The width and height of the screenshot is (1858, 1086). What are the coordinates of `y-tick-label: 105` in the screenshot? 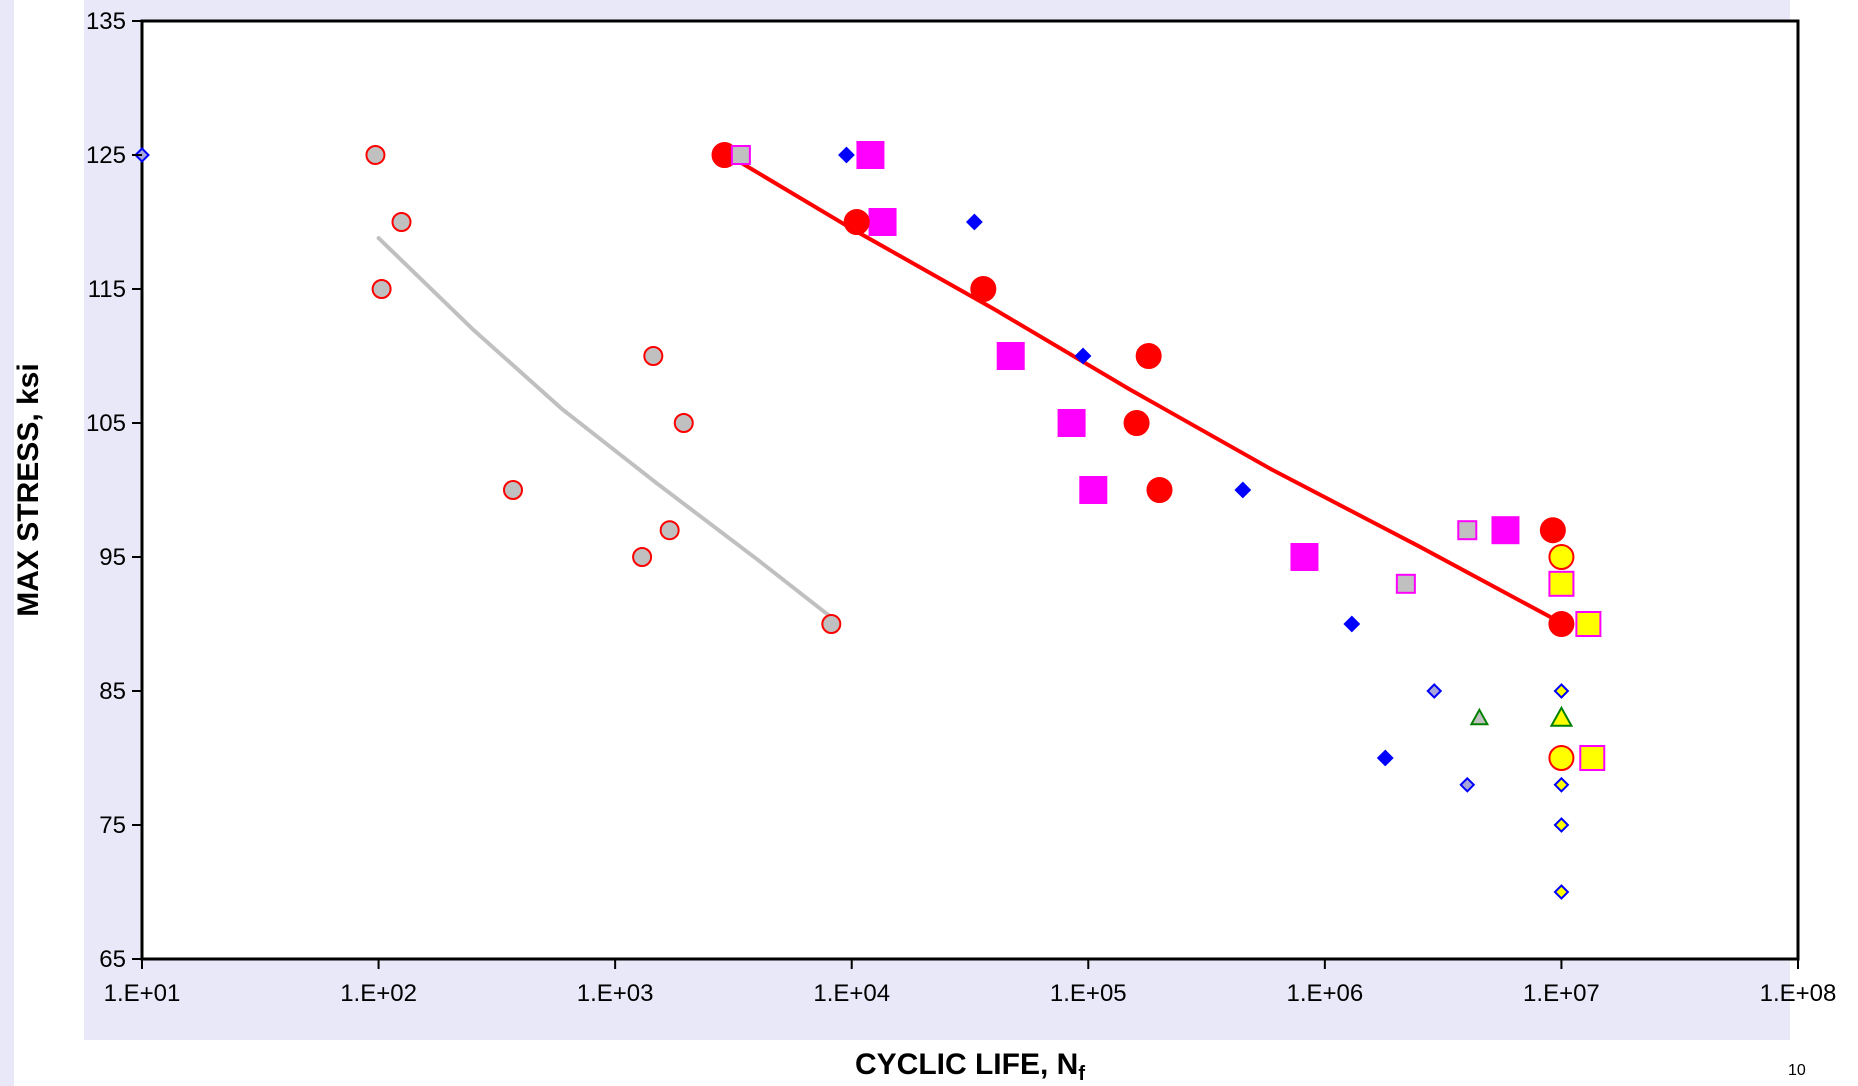 It's located at (106, 423).